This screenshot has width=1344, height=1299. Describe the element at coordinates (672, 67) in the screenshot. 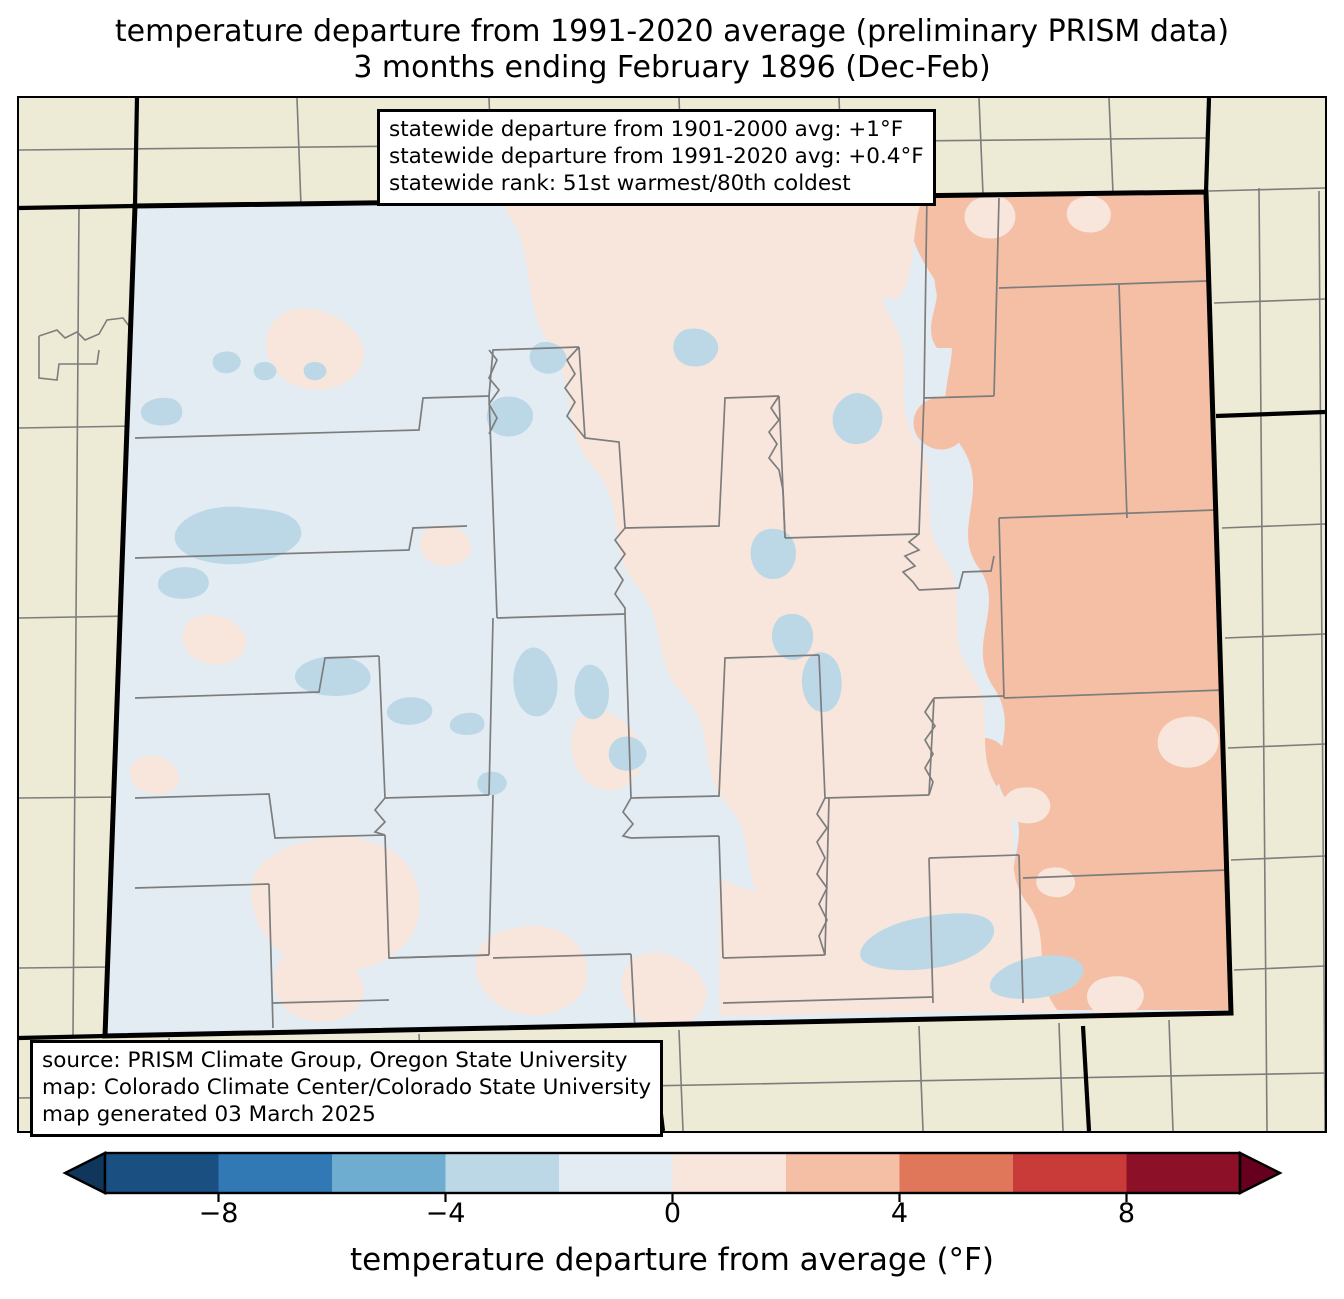

I see `title-line-2: 3 months ending February 1896 (Dec-Feb)` at that location.